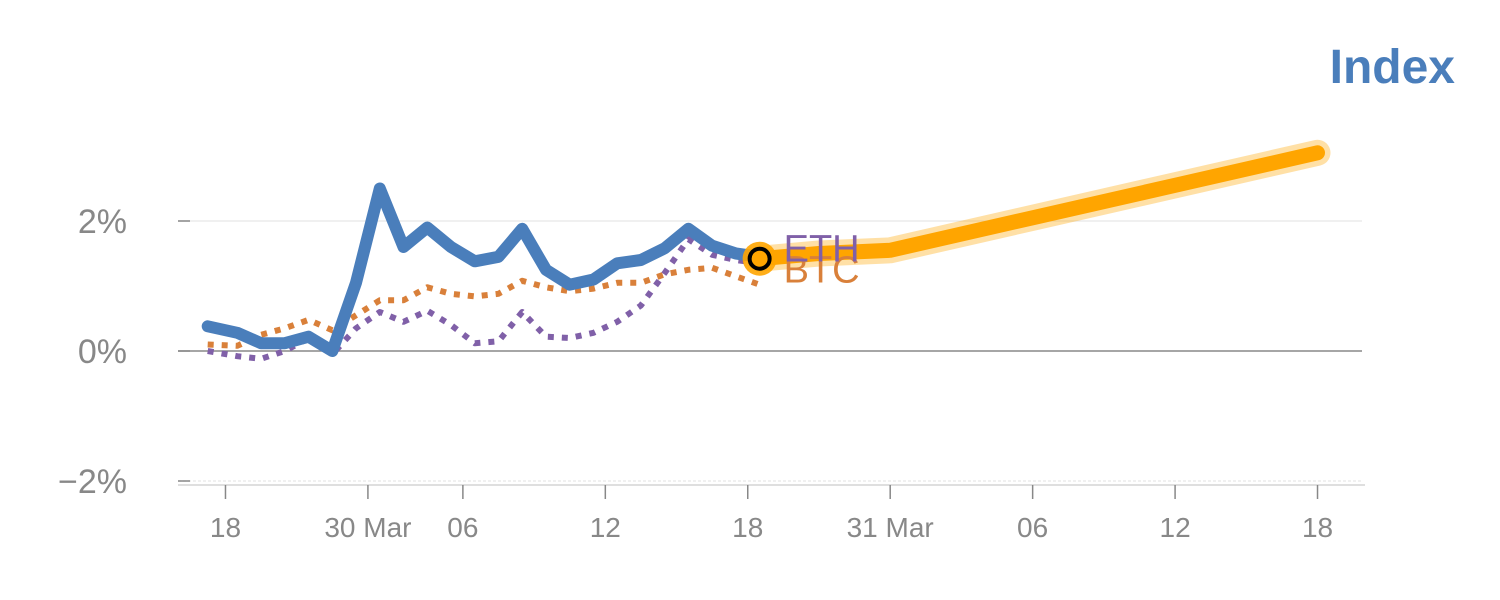 This screenshot has width=1500, height=600. What do you see at coordinates (484, 306) in the screenshot?
I see `series-btc-line` at bounding box center [484, 306].